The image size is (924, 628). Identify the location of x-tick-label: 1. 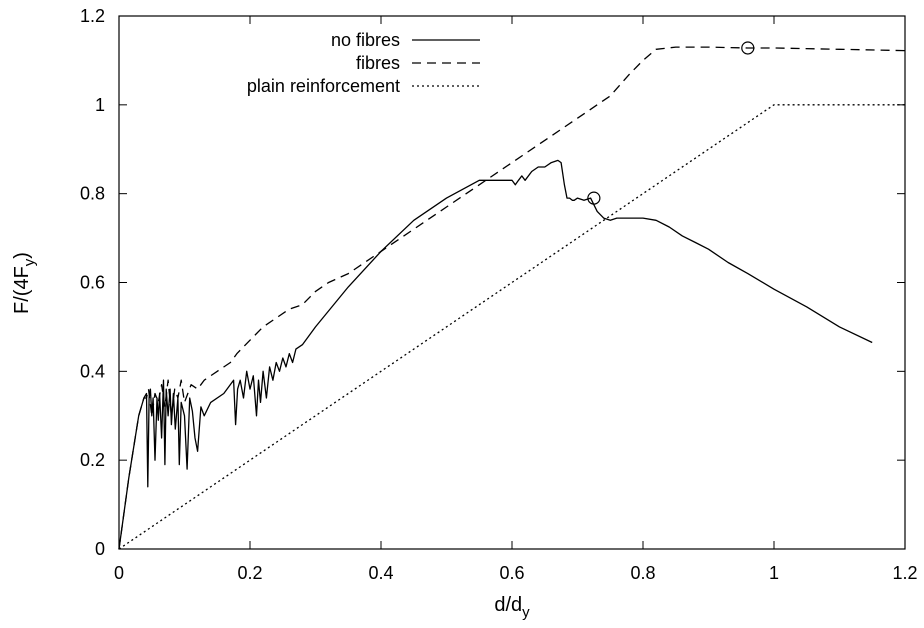
(774, 573).